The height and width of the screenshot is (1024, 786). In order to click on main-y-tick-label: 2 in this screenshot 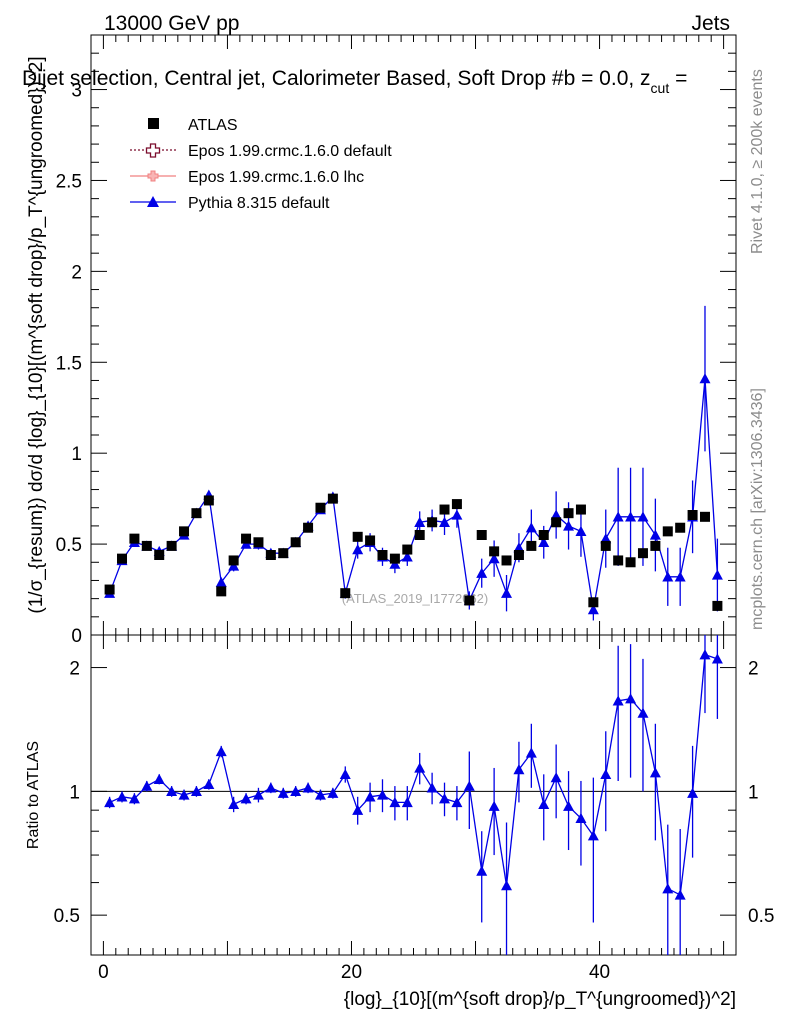, I will do `click(76, 272)`.